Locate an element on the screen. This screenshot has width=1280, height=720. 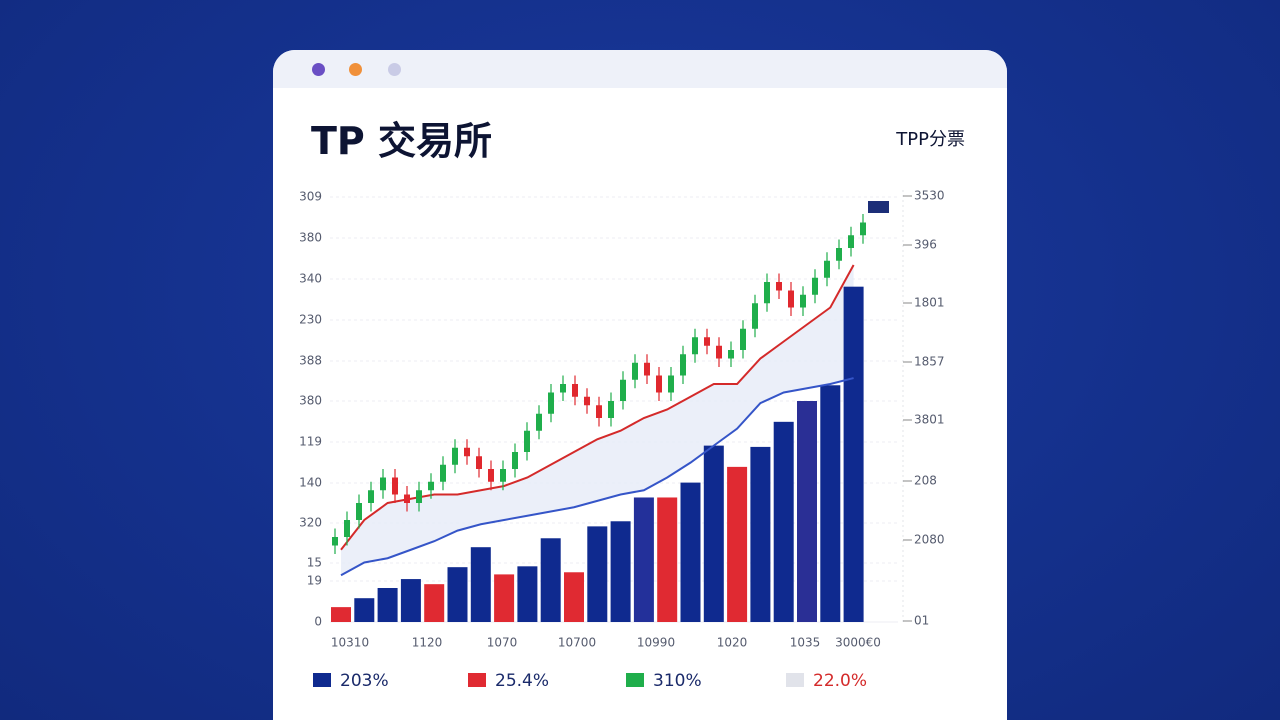
right-tick-label: 01 is located at coordinates (921, 621).